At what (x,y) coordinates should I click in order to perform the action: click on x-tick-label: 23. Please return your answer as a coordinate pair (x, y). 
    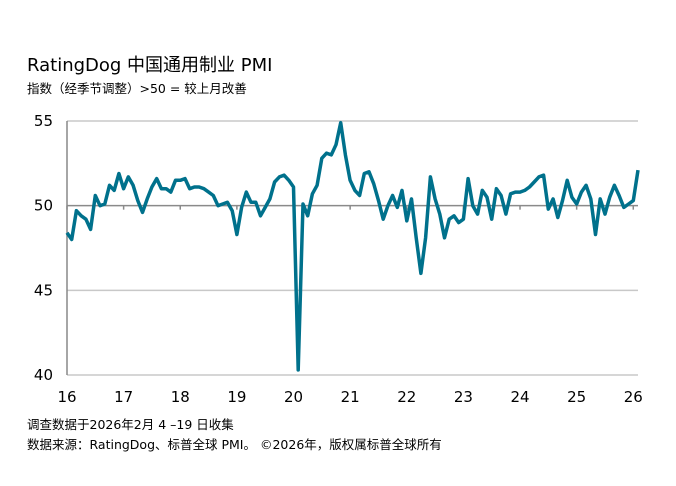
    Looking at the image, I should click on (463, 397).